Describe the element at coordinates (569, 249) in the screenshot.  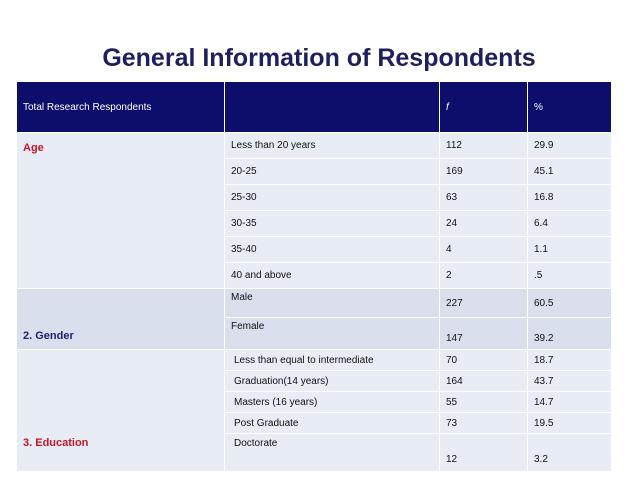
I see `row-percent: 1.1` at that location.